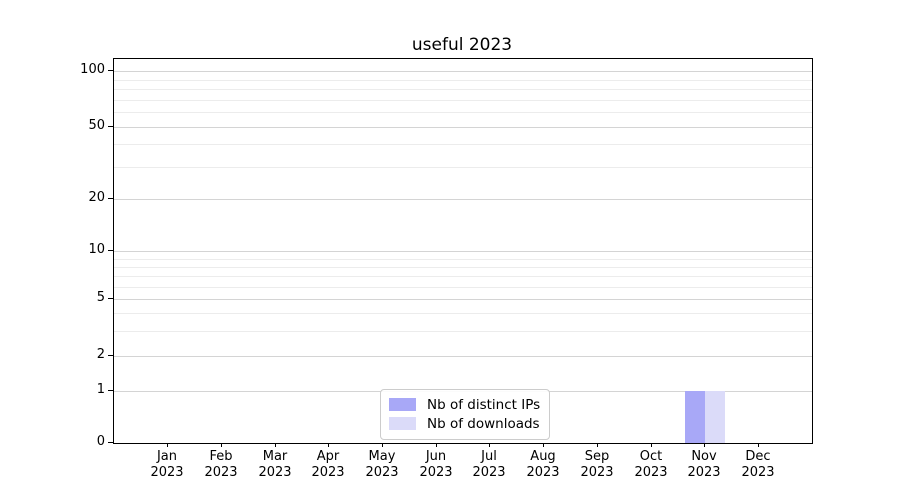  I want to click on xtick-label-oct: Oct 2023, so click(651, 465).